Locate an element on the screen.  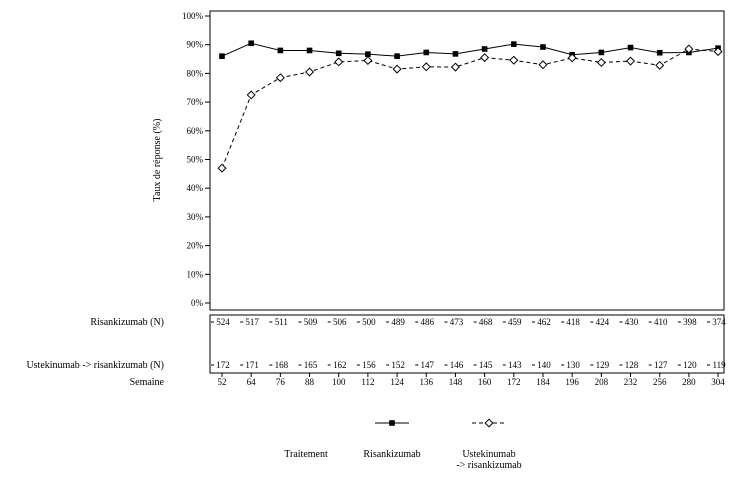
y-tick-label: 0% is located at coordinates (197, 303).